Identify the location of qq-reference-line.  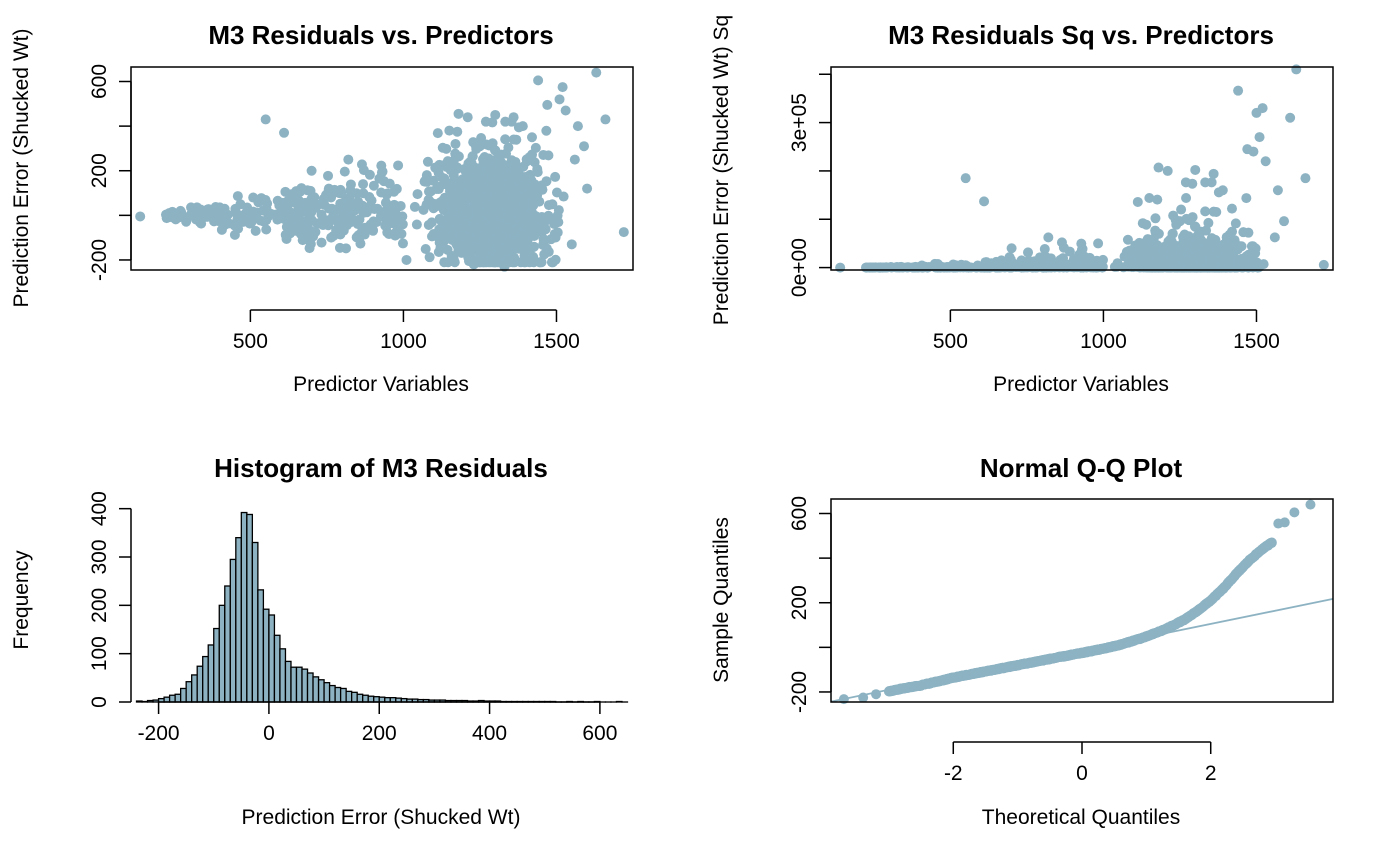
(1082, 650).